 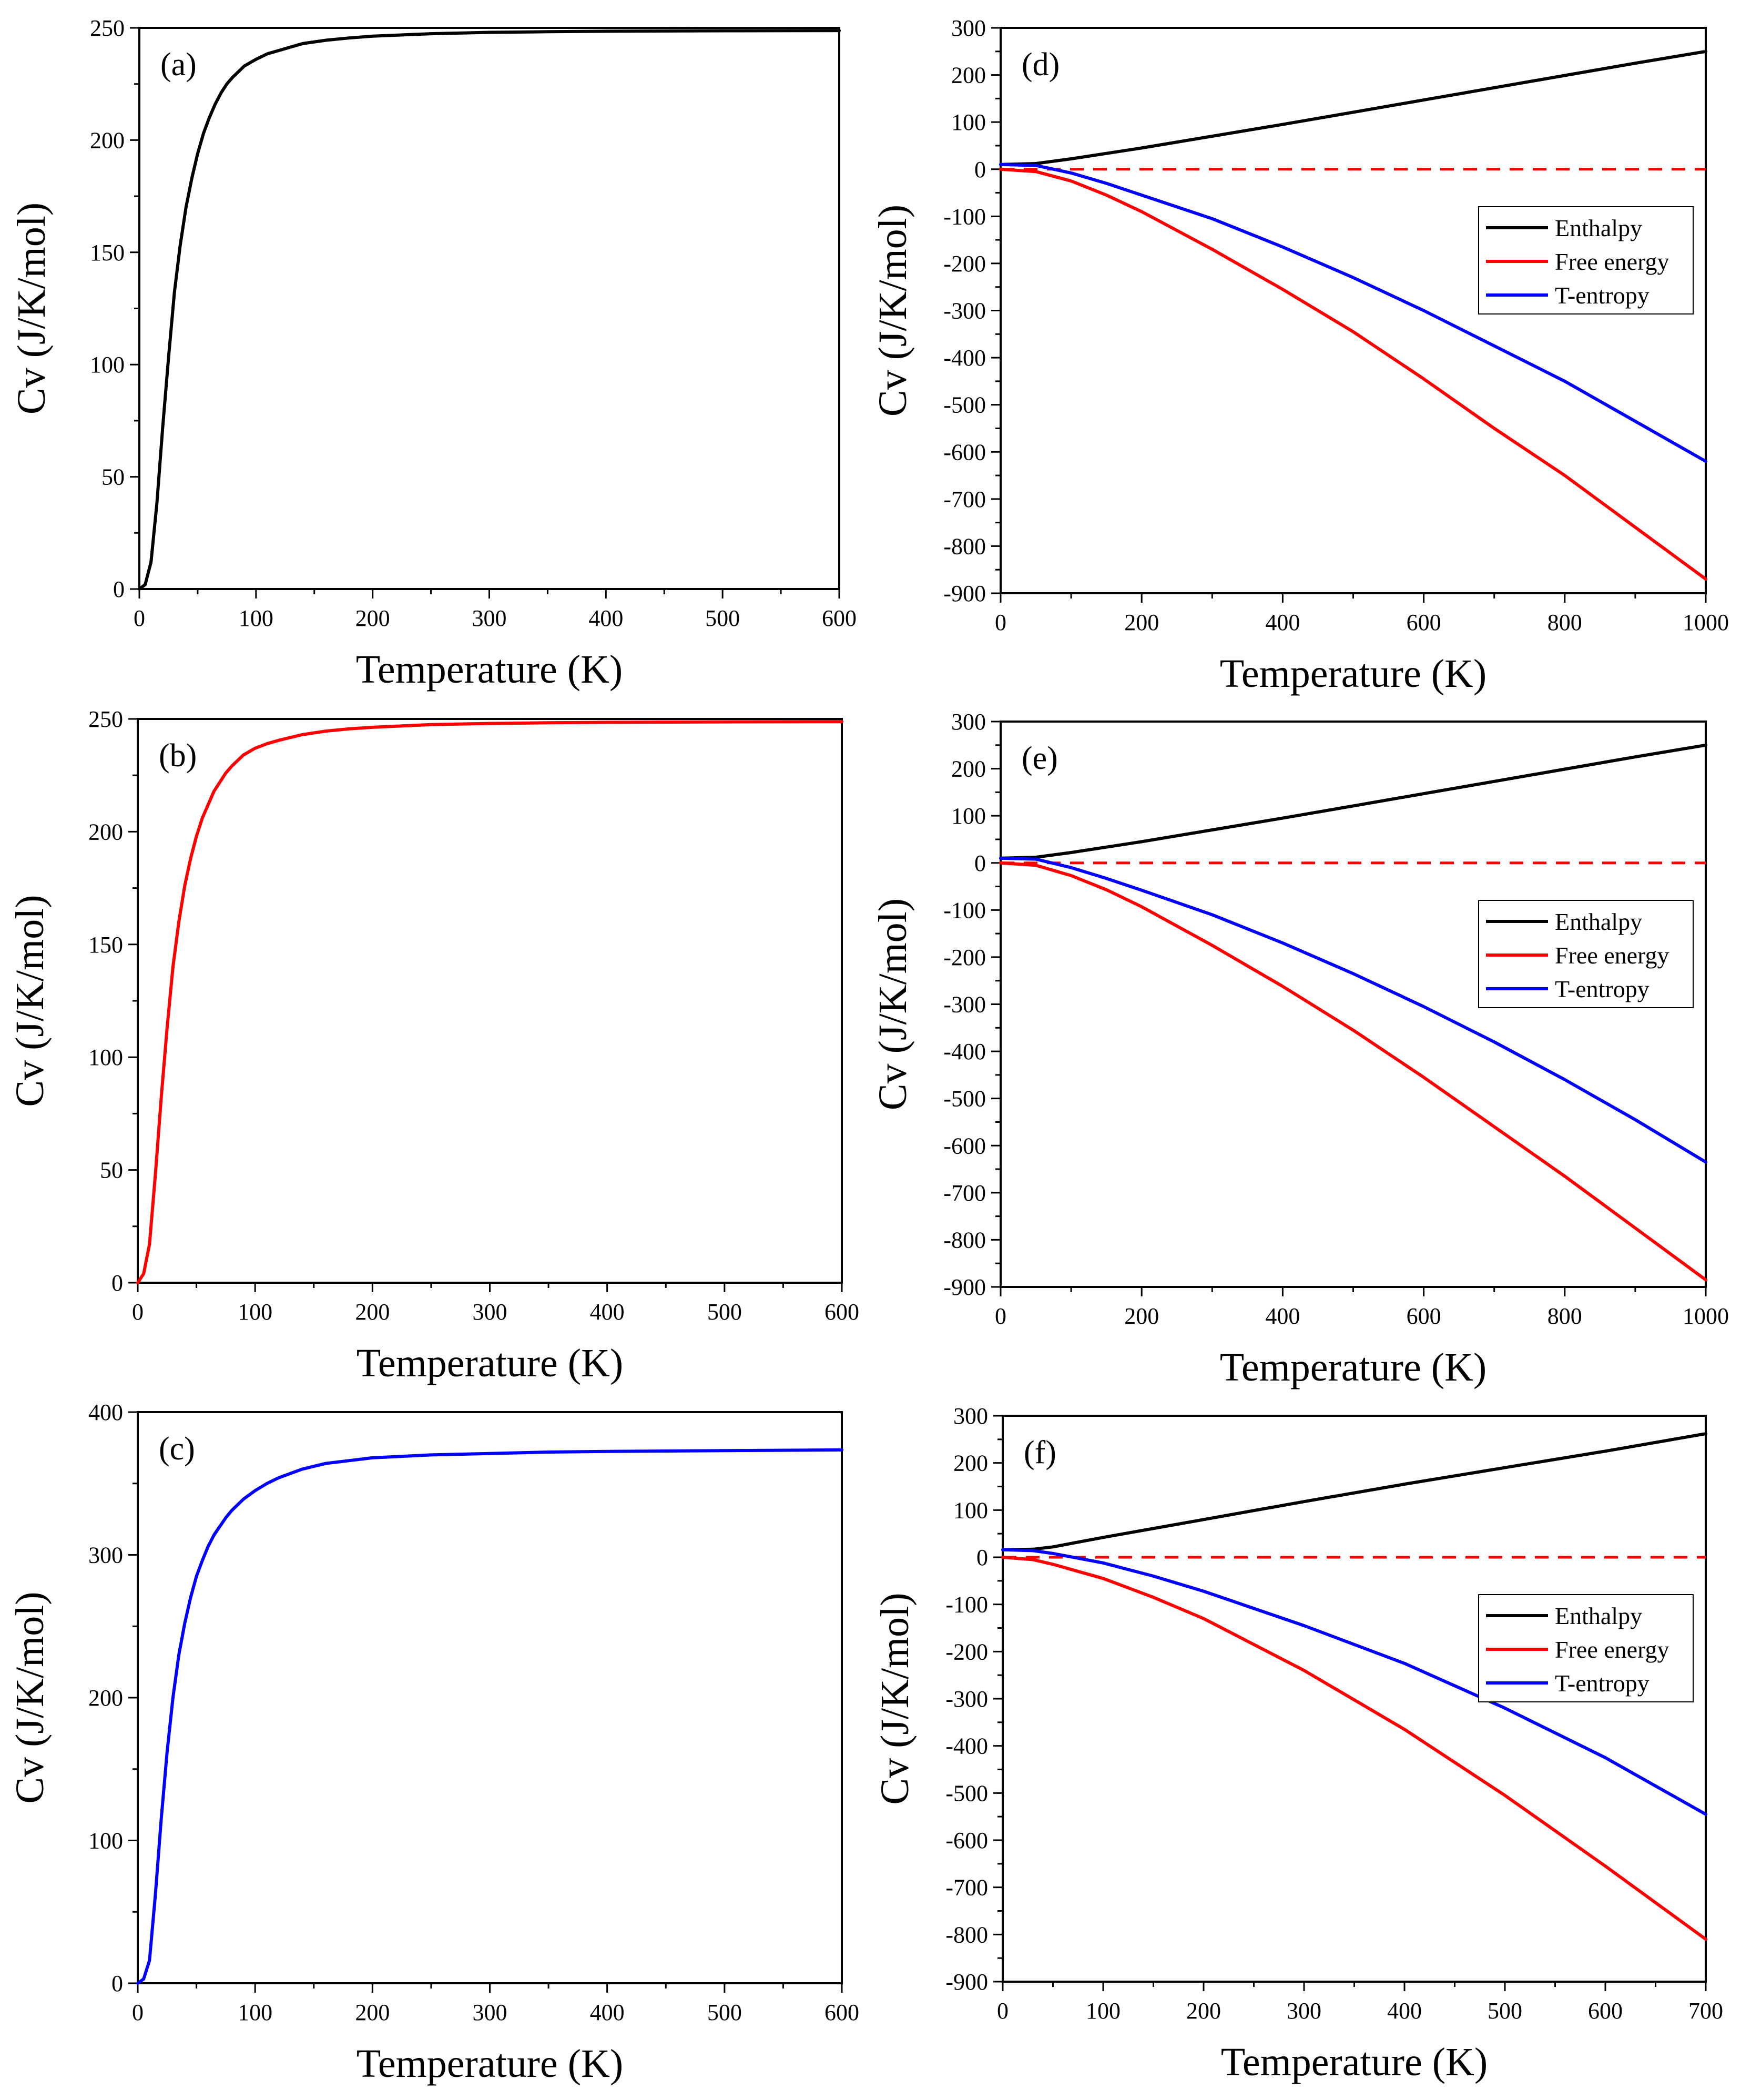 What do you see at coordinates (1041, 65) in the screenshot?
I see `panel-label: (d)` at bounding box center [1041, 65].